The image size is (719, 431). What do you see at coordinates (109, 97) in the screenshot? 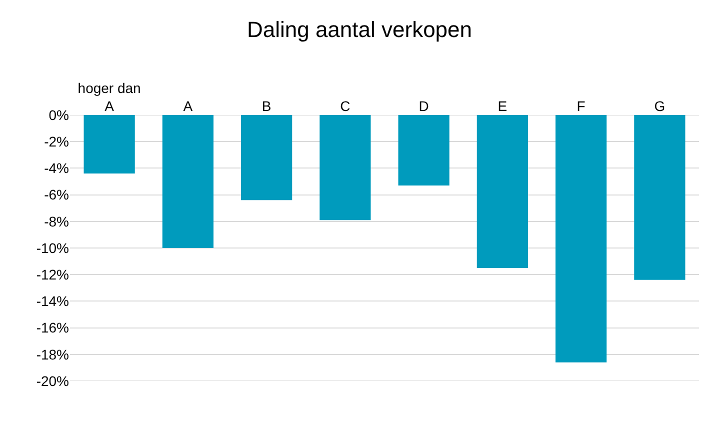
I see `x-tick-label: hoger dan A` at bounding box center [109, 97].